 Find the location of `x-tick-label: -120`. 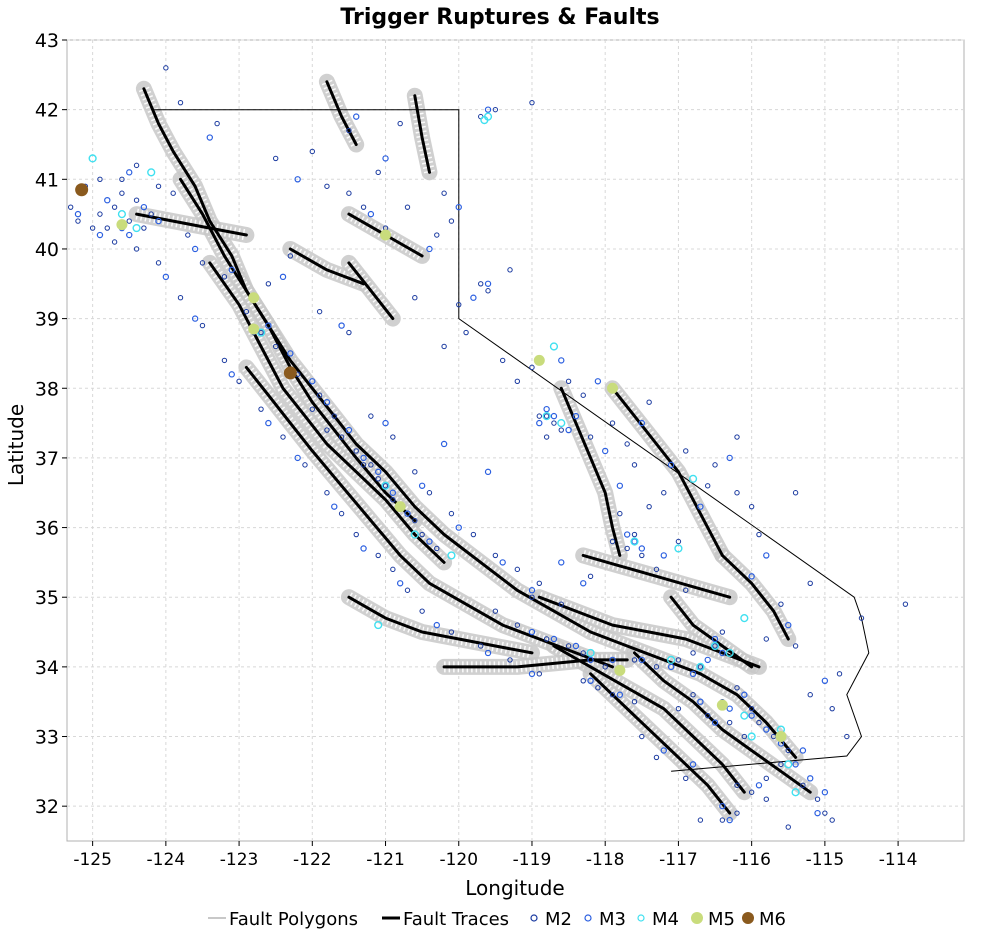

x-tick-label: -120 is located at coordinates (458, 860).